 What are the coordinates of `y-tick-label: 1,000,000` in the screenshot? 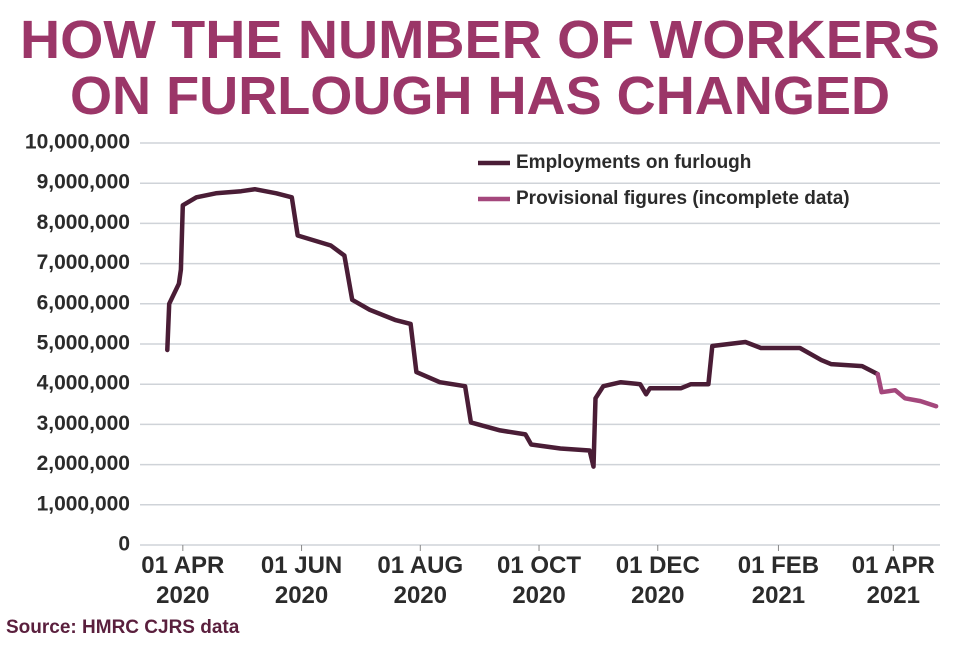 It's located at (83, 503).